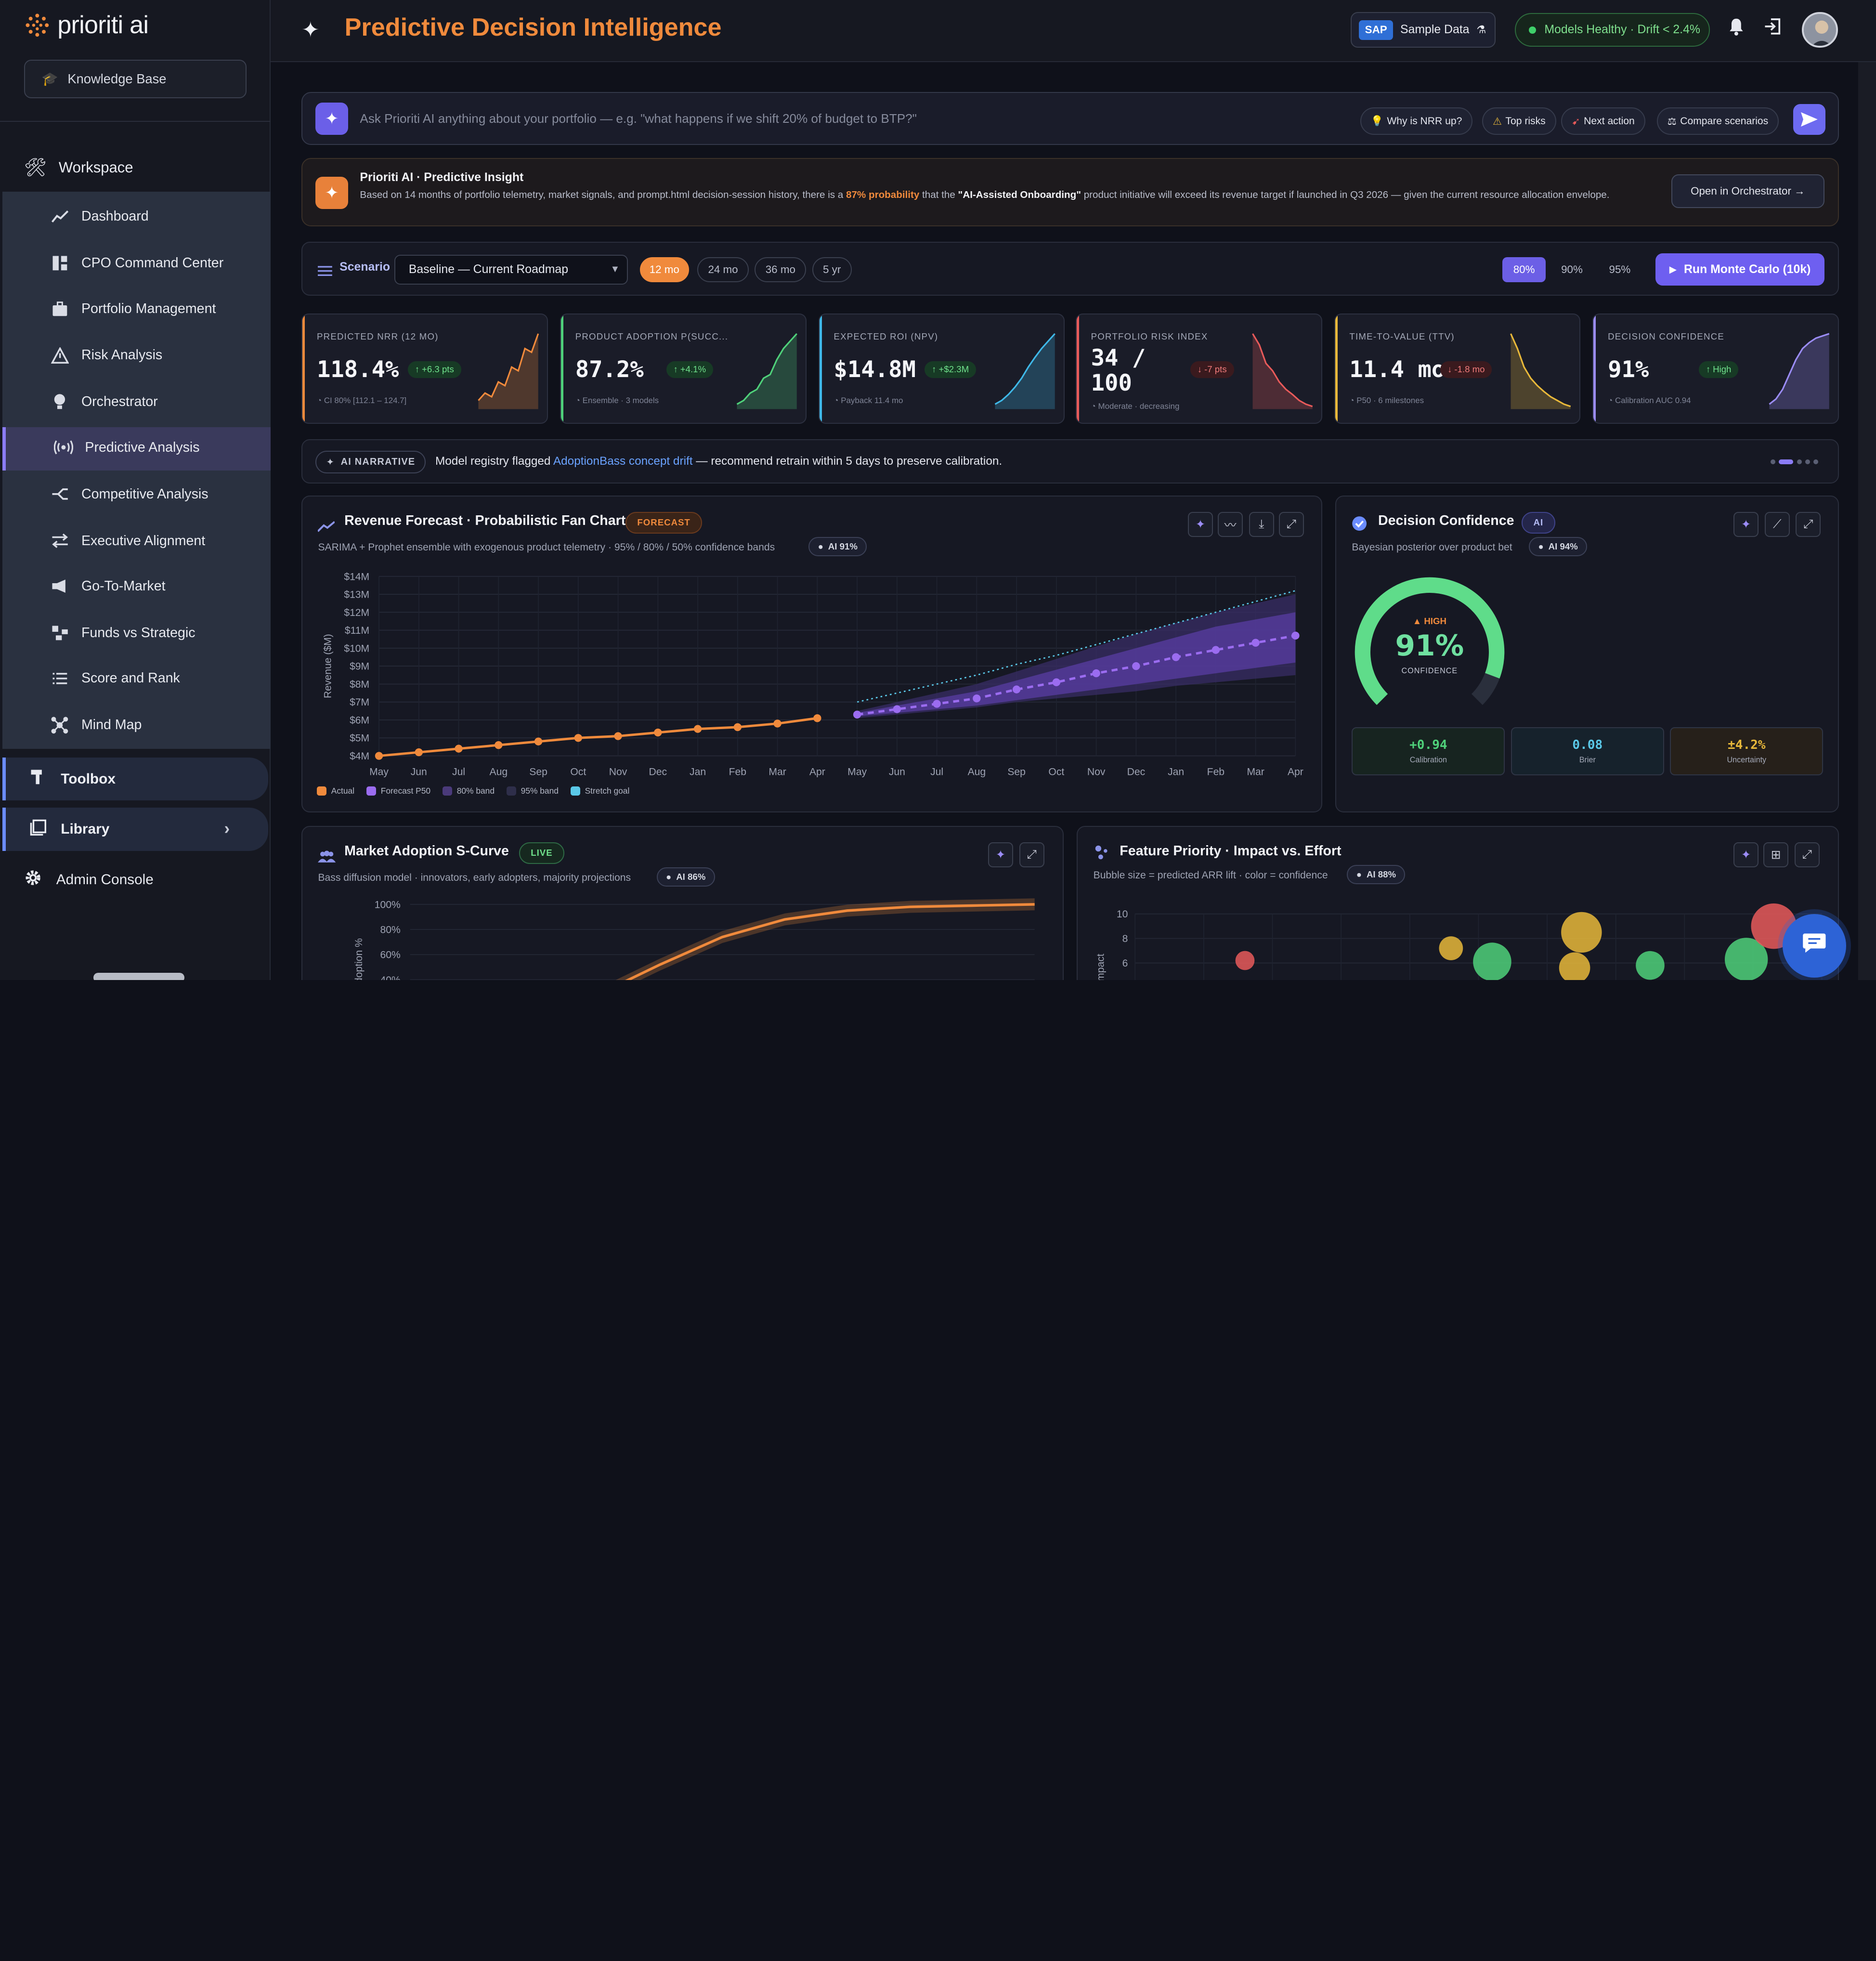 This screenshot has width=1876, height=1961. What do you see at coordinates (78, 167) in the screenshot?
I see `workspace-section: 🛠 Workspace` at bounding box center [78, 167].